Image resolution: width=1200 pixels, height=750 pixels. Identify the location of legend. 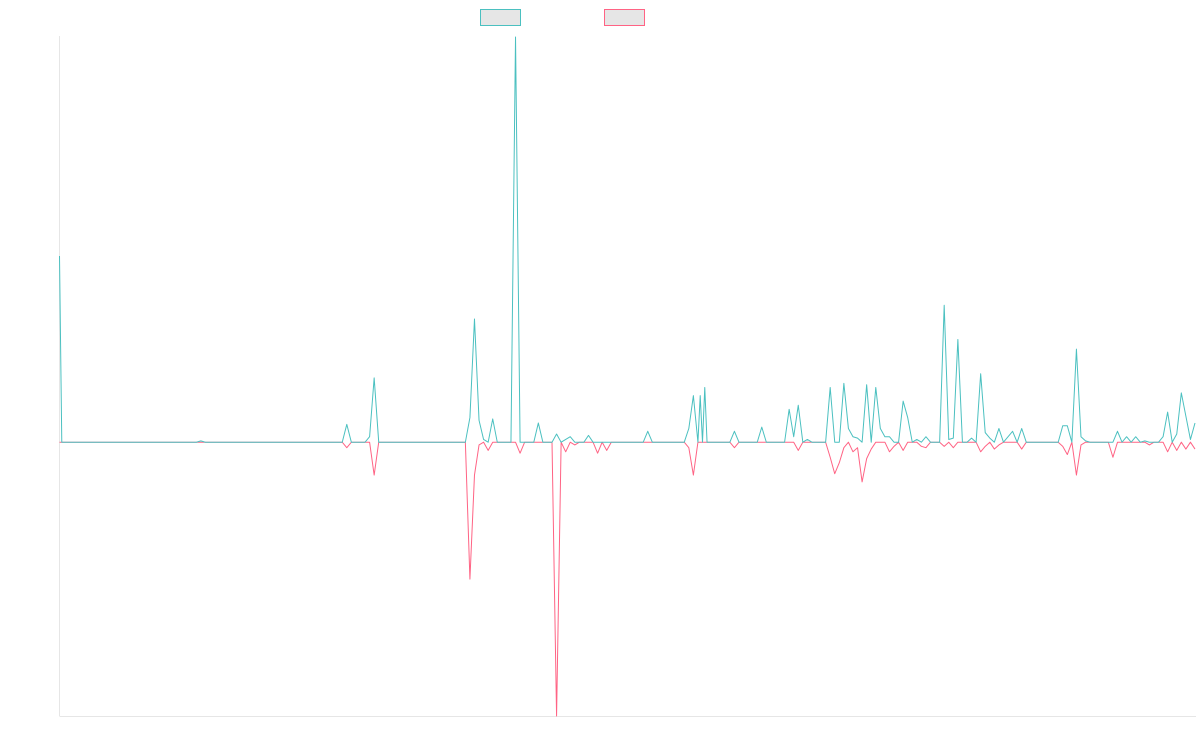
(562, 17).